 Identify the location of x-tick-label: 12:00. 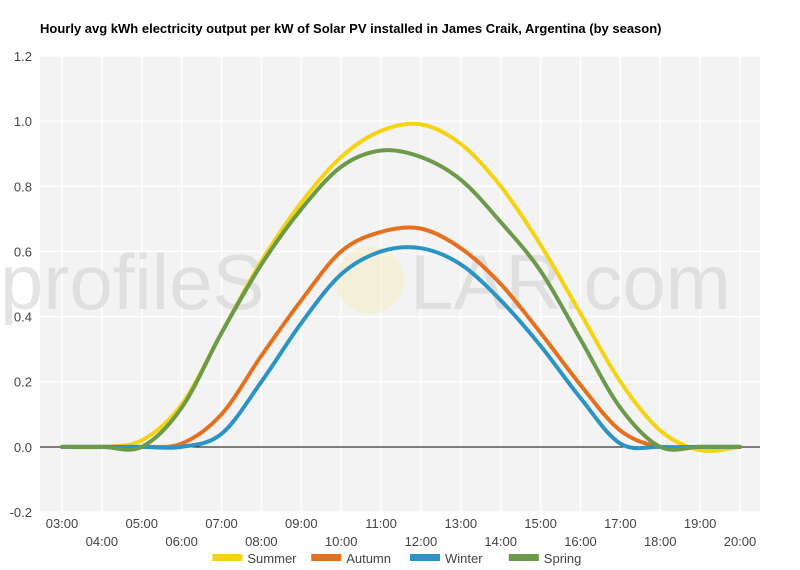
(421, 541).